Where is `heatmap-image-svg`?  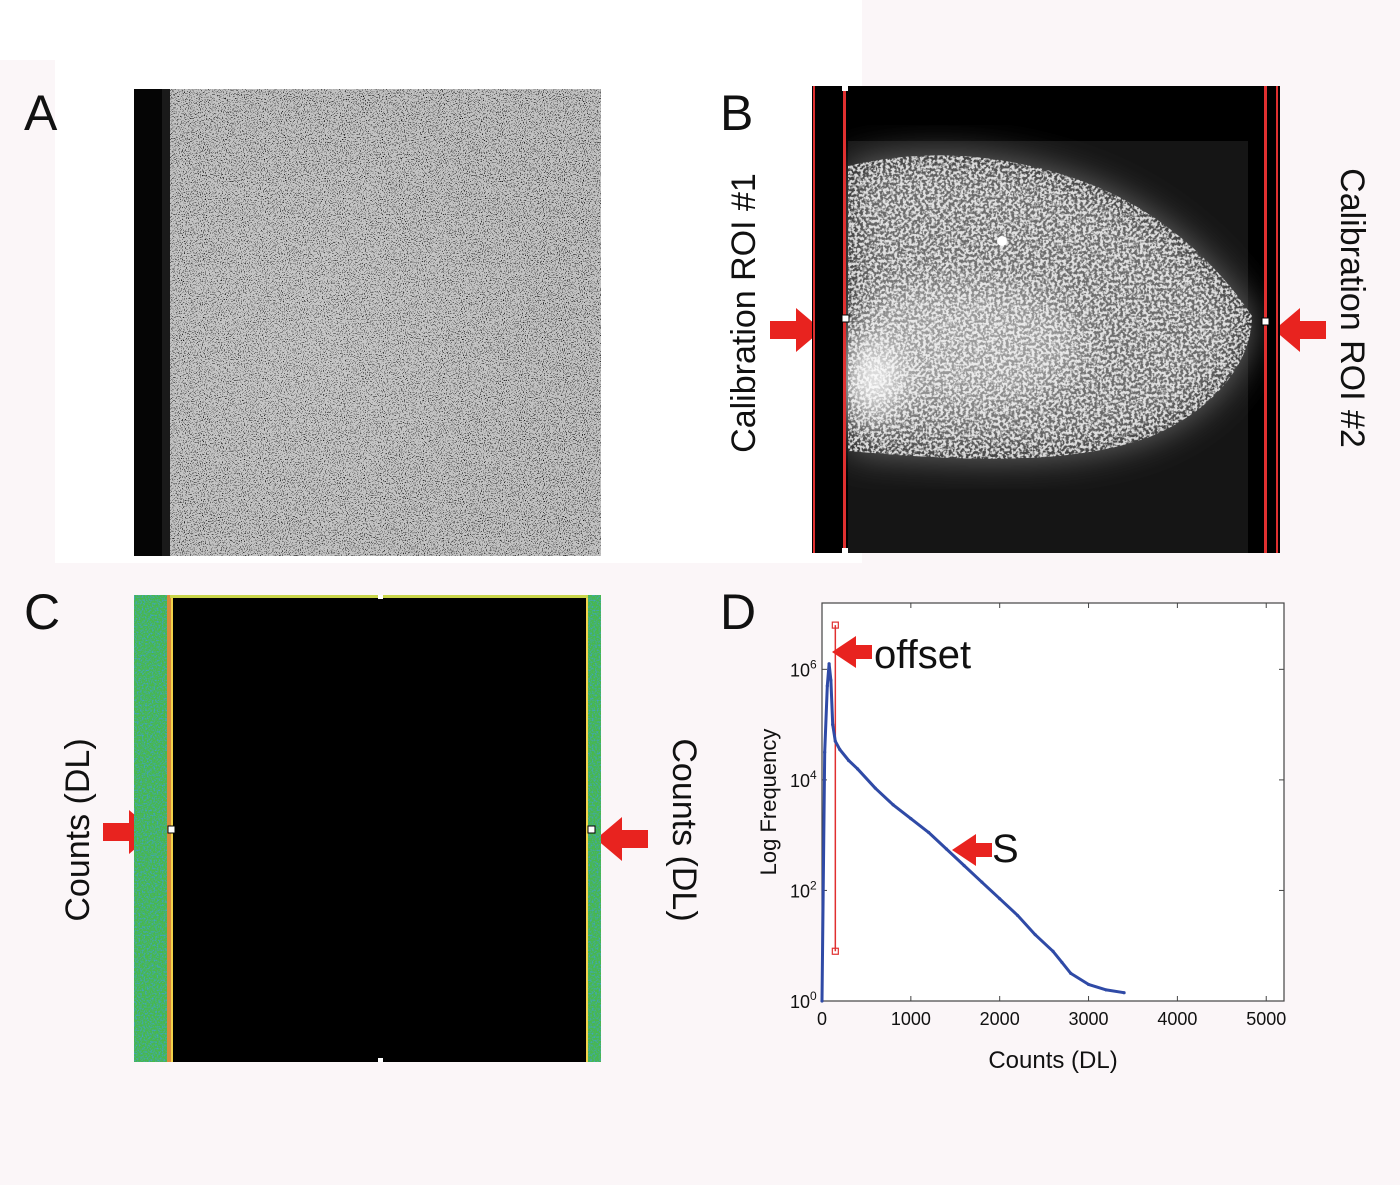
heatmap-image-svg is located at coordinates (367, 828).